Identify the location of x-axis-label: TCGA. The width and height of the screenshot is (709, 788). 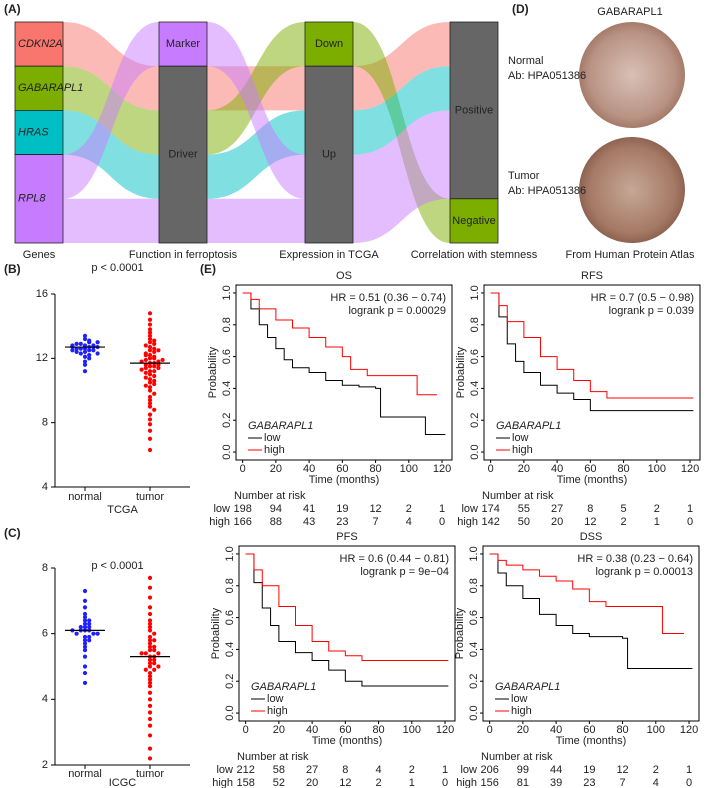
(122, 510).